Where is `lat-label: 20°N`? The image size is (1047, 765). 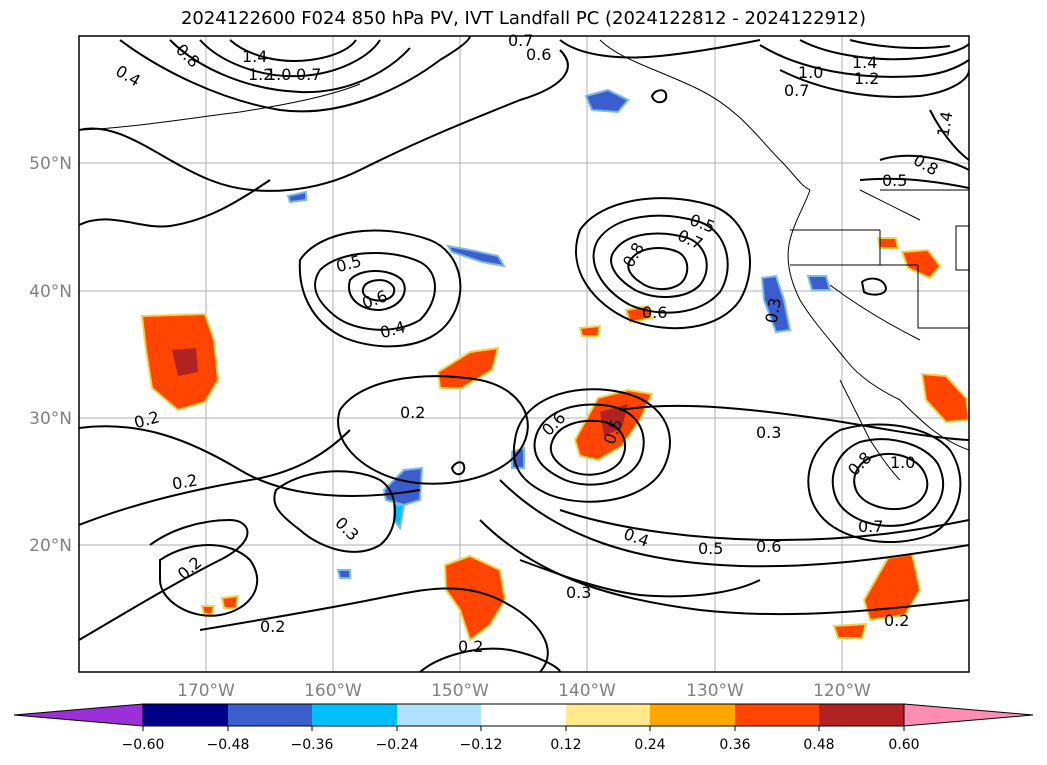 lat-label: 20°N is located at coordinates (50, 546).